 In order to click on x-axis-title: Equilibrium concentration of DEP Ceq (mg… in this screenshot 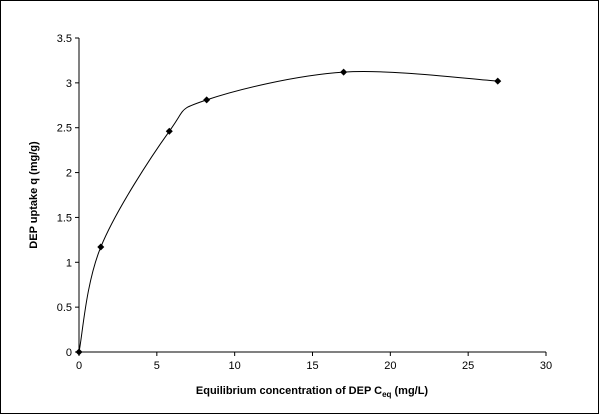, I will do `click(312, 392)`.